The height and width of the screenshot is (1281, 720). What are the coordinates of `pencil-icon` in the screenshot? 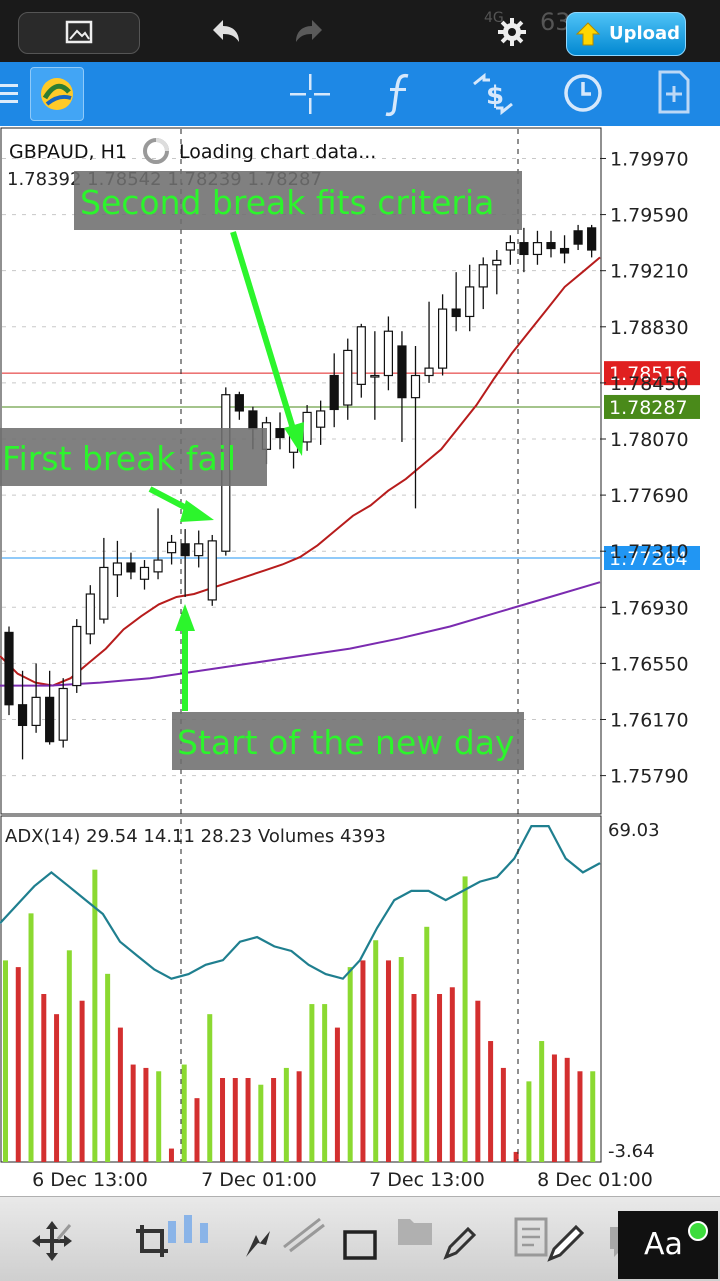 It's located at (460, 1243).